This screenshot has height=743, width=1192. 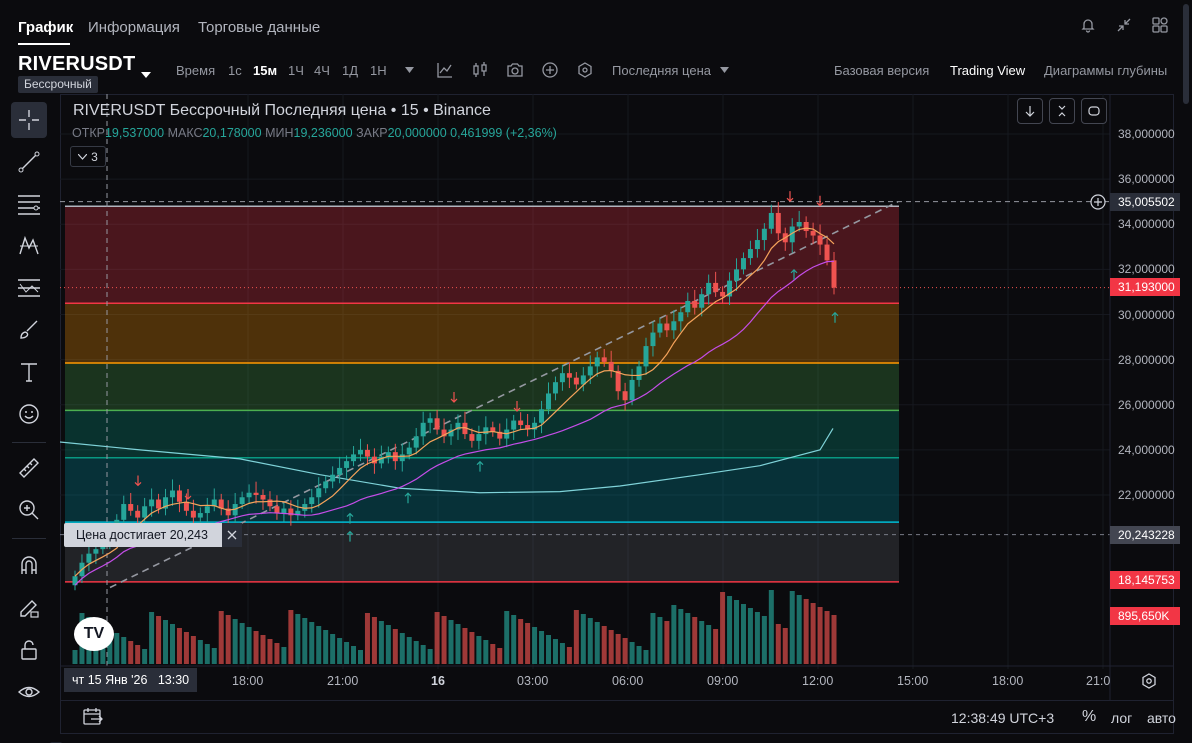 I want to click on tab-info: Информация, so click(x=134, y=27).